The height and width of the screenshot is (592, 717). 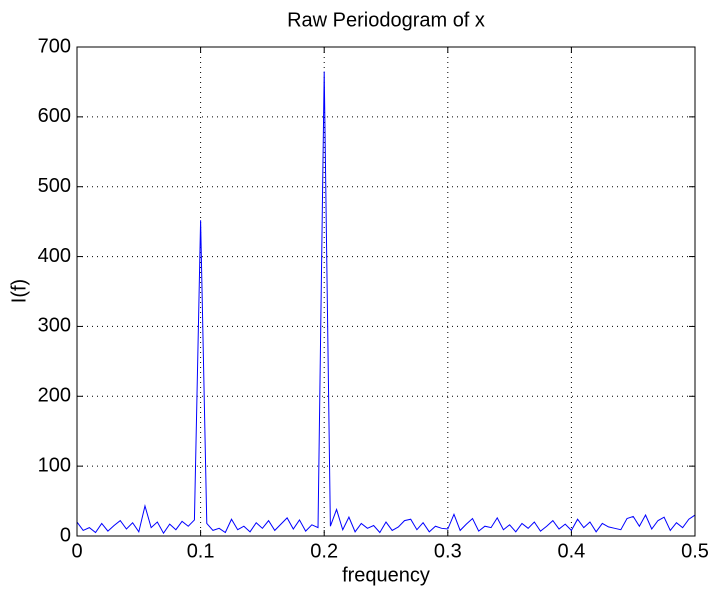 I want to click on y-tick-label: 700, so click(x=54, y=46).